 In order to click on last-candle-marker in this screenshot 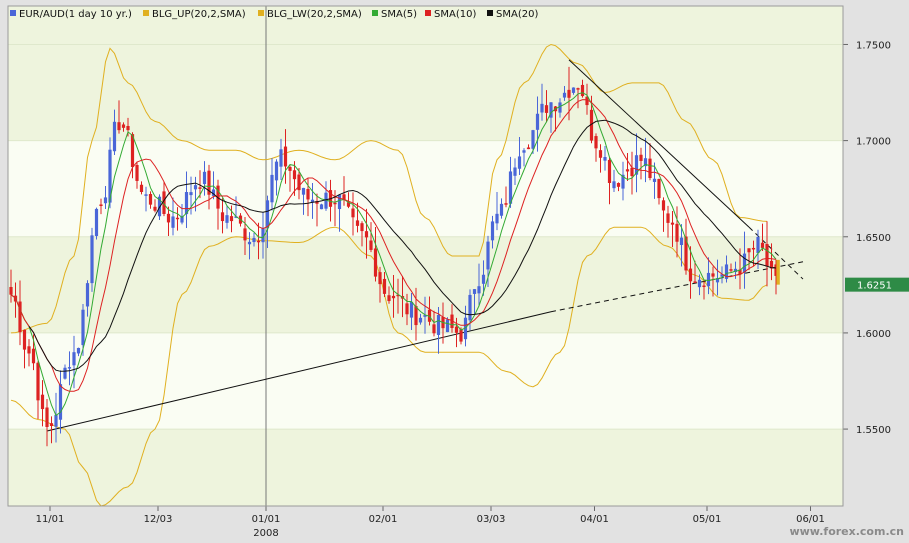, I will do `click(778, 272)`.